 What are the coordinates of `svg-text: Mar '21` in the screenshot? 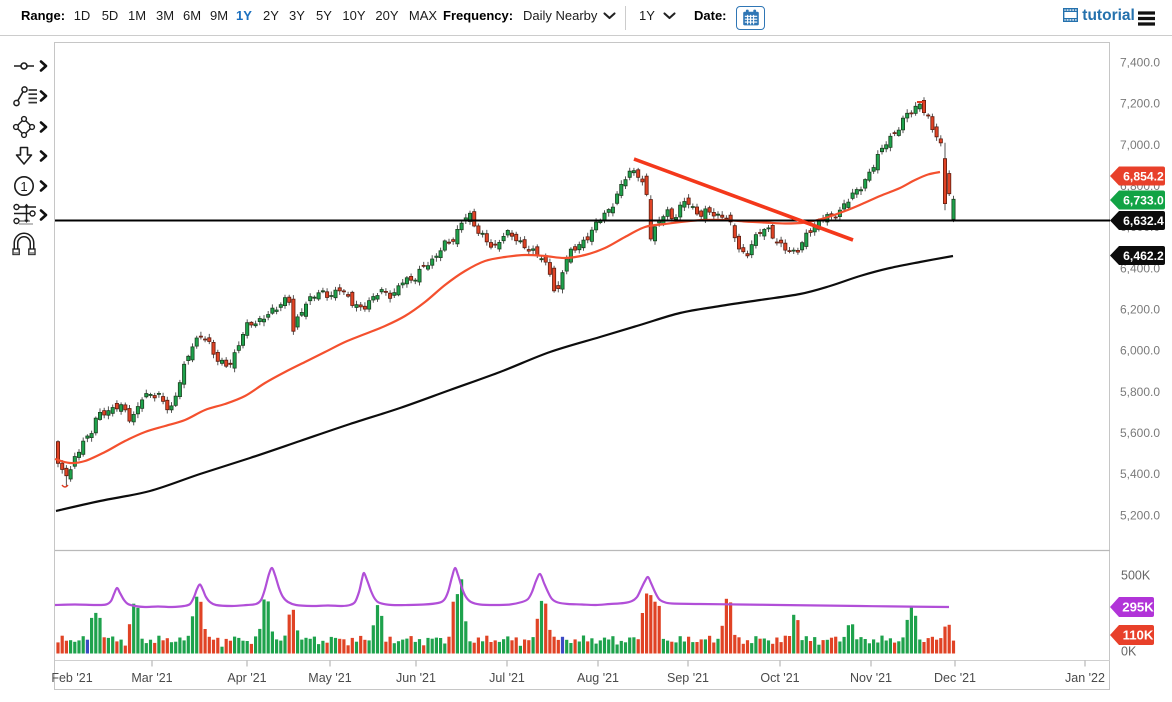 It's located at (151, 678).